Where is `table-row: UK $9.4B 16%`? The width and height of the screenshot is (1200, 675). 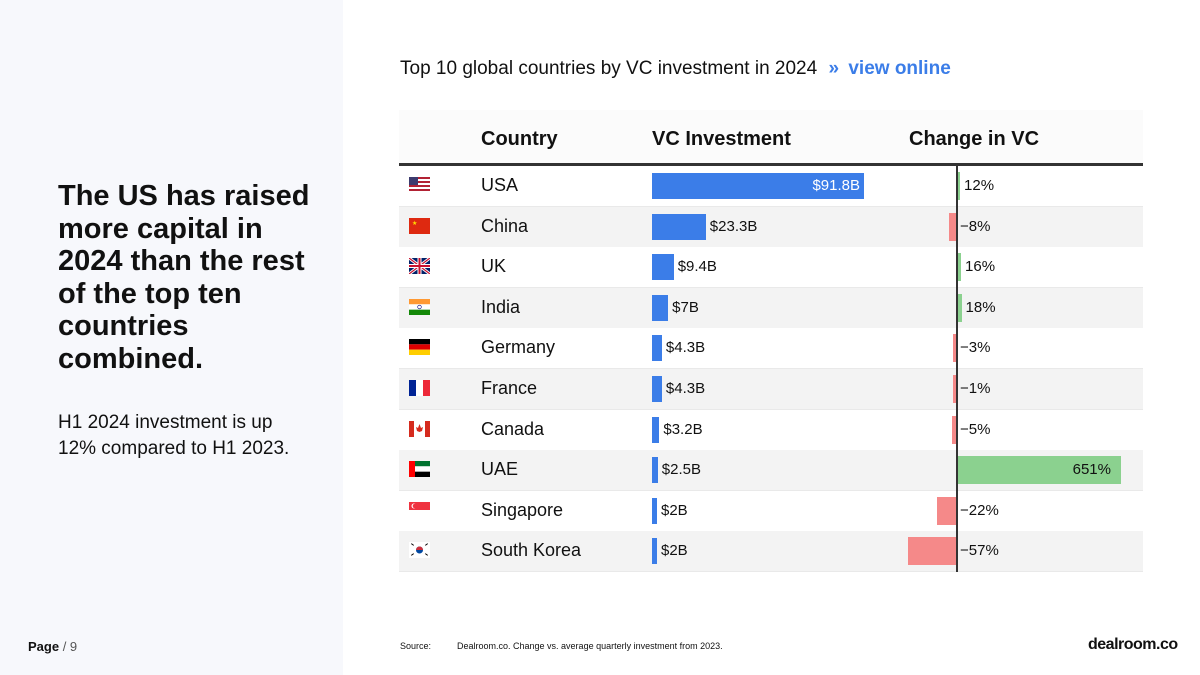 table-row: UK $9.4B 16% is located at coordinates (771, 268).